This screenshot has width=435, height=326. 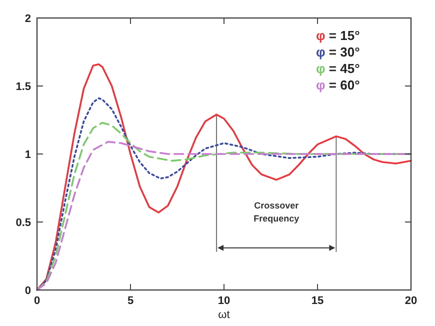 I want to click on x-tick-label: 10, so click(x=224, y=301).